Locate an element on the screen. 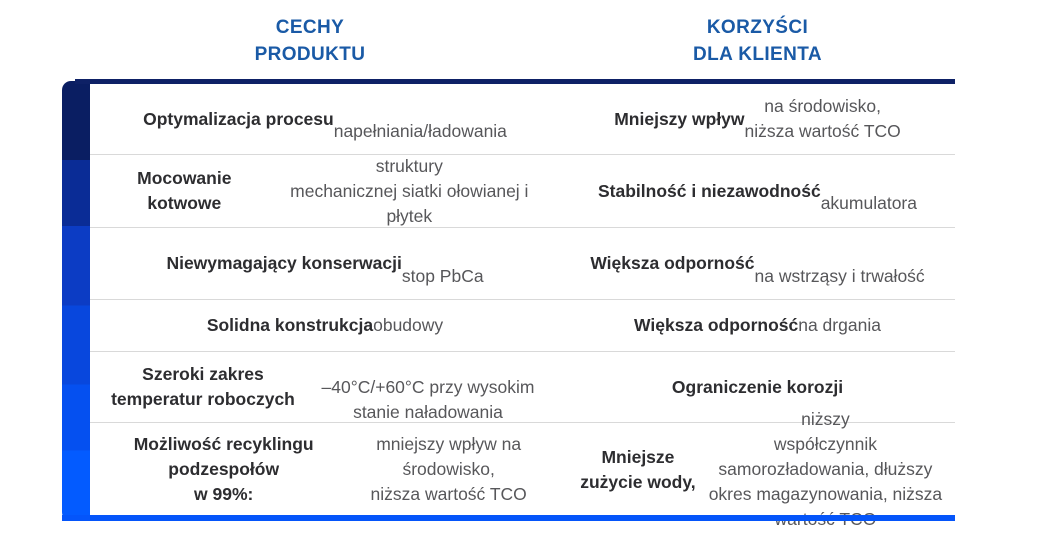 The image size is (1048, 548). feature-text-bold: Możliwość recyklingu podzespołów w 99%: is located at coordinates (223, 469).